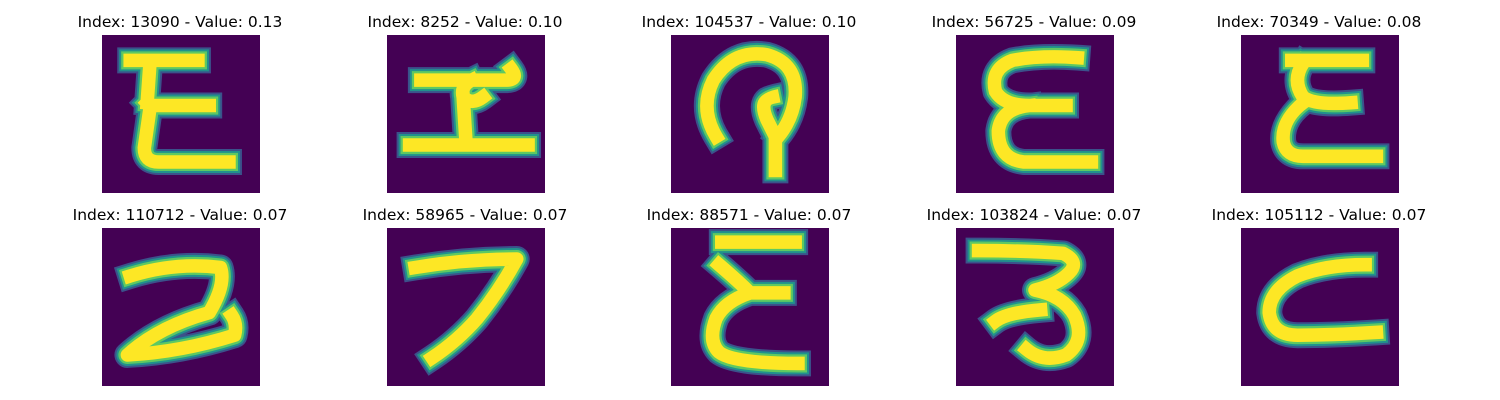 The image size is (1500, 400). What do you see at coordinates (1034, 215) in the screenshot?
I see `panel-title: Index: 103824 - Value: 0.07` at bounding box center [1034, 215].